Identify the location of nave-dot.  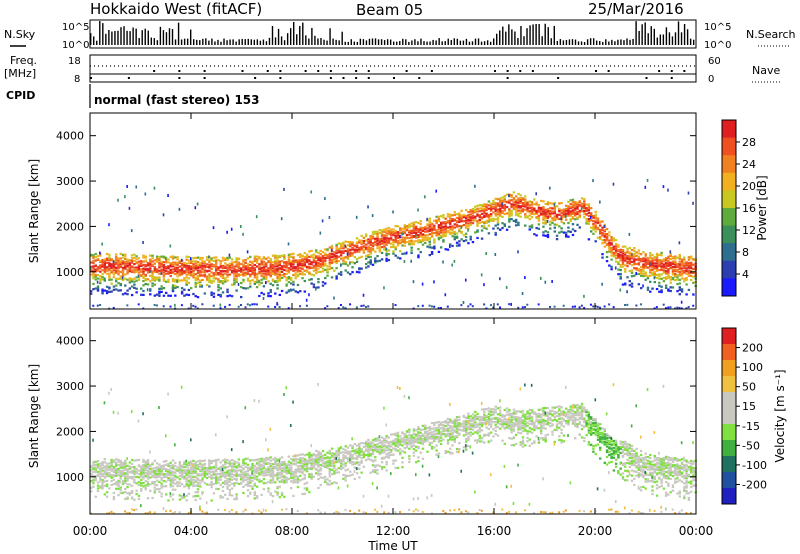
(179, 78).